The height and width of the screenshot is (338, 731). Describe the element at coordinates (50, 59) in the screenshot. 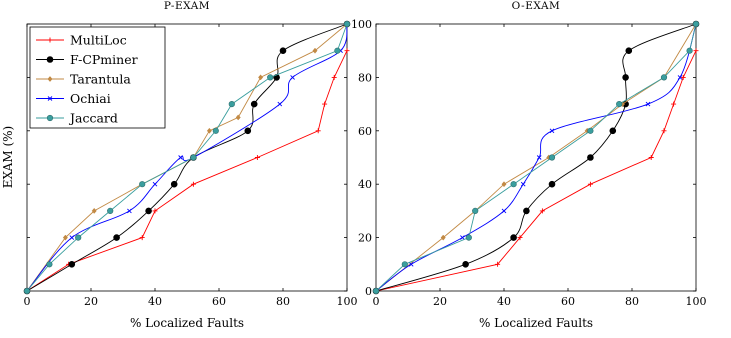

I see `legend-marker-f-cpminer` at that location.